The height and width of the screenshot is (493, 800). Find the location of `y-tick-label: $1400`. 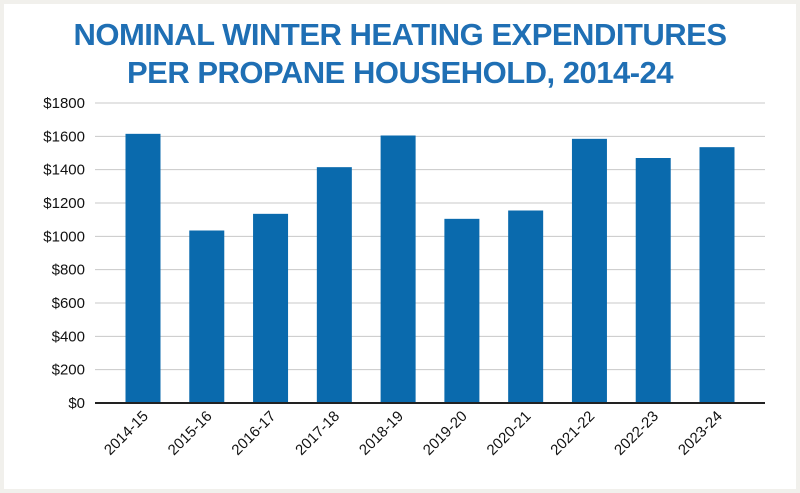

y-tick-label: $1400 is located at coordinates (64, 170).